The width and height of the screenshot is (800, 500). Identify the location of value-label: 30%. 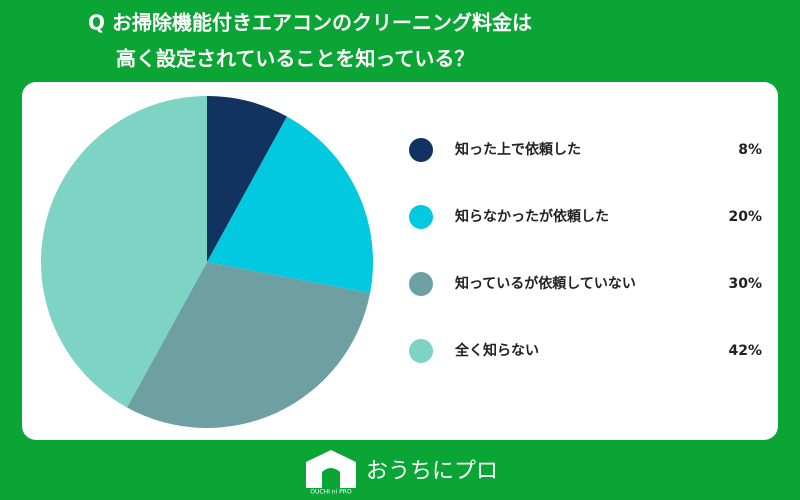
(745, 284).